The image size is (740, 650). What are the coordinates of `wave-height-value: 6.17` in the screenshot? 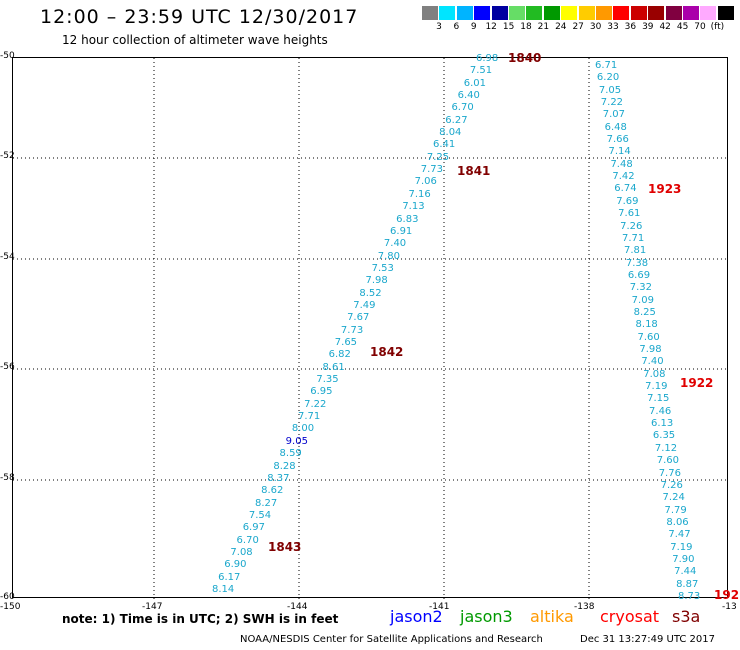 It's located at (229, 577).